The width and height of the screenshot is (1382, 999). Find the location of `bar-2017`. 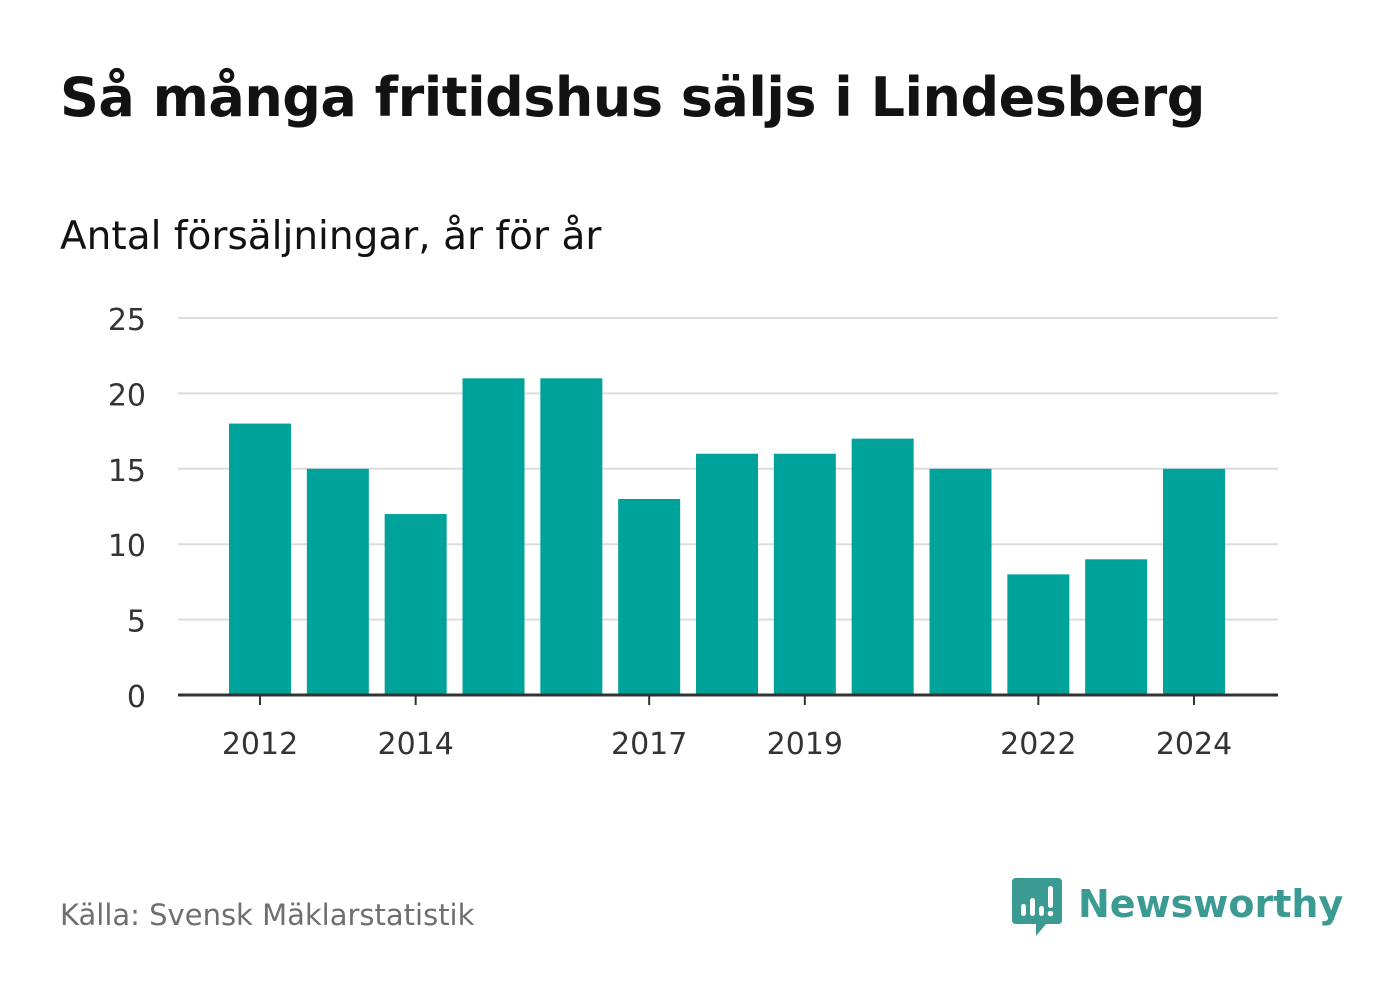

bar-2017 is located at coordinates (649, 596).